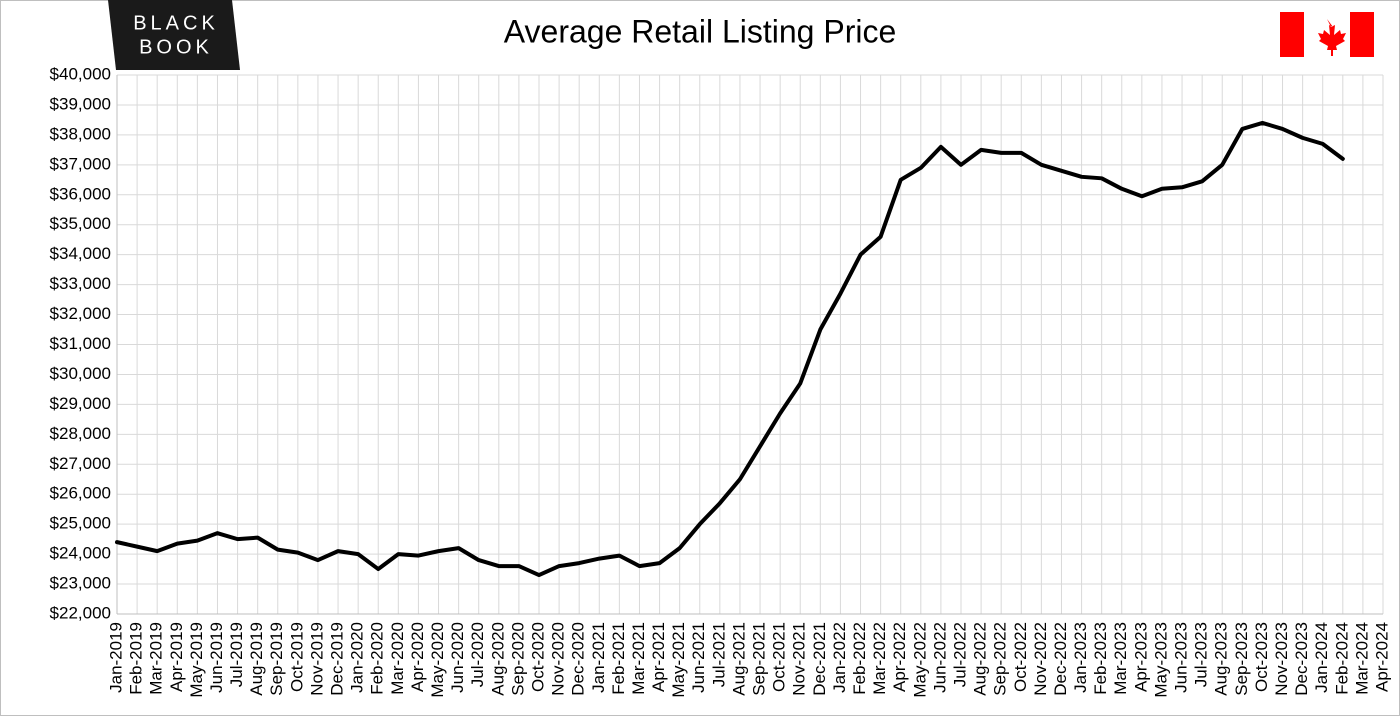  I want to click on x-tick-label: May-2020, so click(437, 660).